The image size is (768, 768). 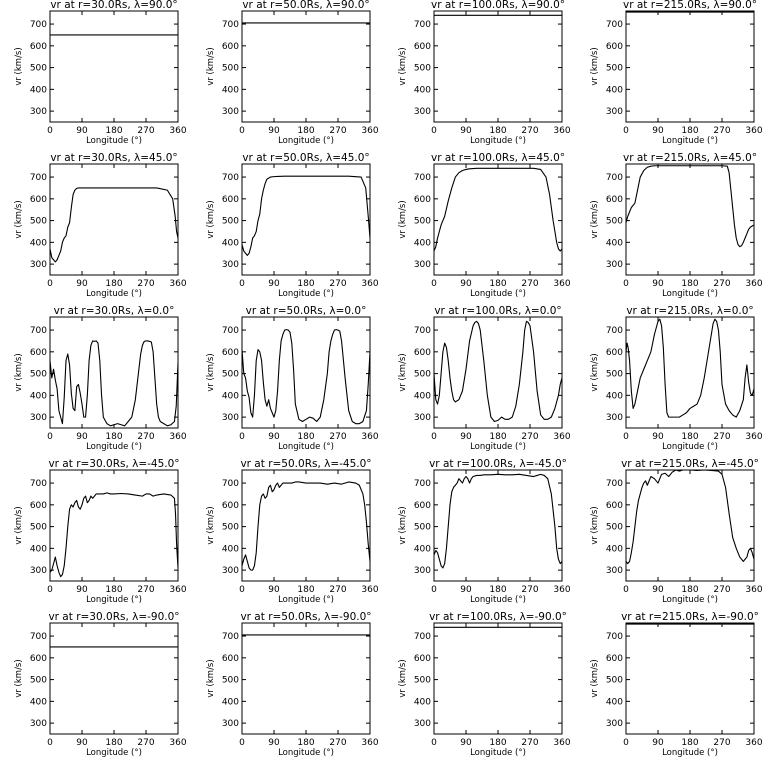 What do you see at coordinates (113, 464) in the screenshot?
I see `chart-title: vr at r=30.0Rs, λ=-45.0°` at bounding box center [113, 464].